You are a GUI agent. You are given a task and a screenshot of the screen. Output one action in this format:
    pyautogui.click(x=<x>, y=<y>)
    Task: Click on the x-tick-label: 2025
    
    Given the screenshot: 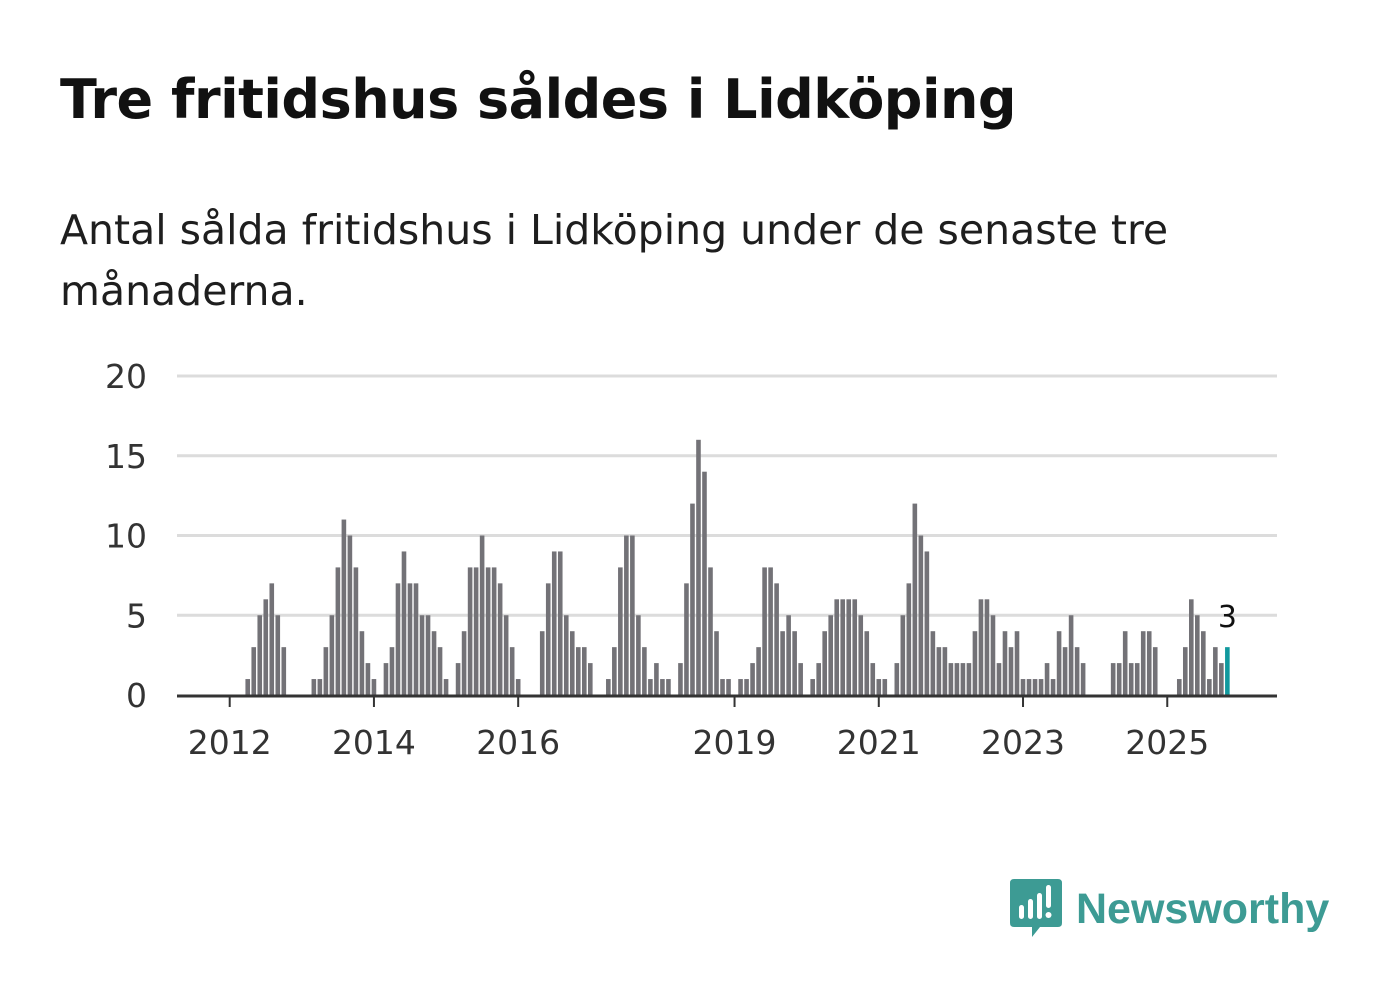 What is the action you would take?
    pyautogui.click(x=1167, y=742)
    